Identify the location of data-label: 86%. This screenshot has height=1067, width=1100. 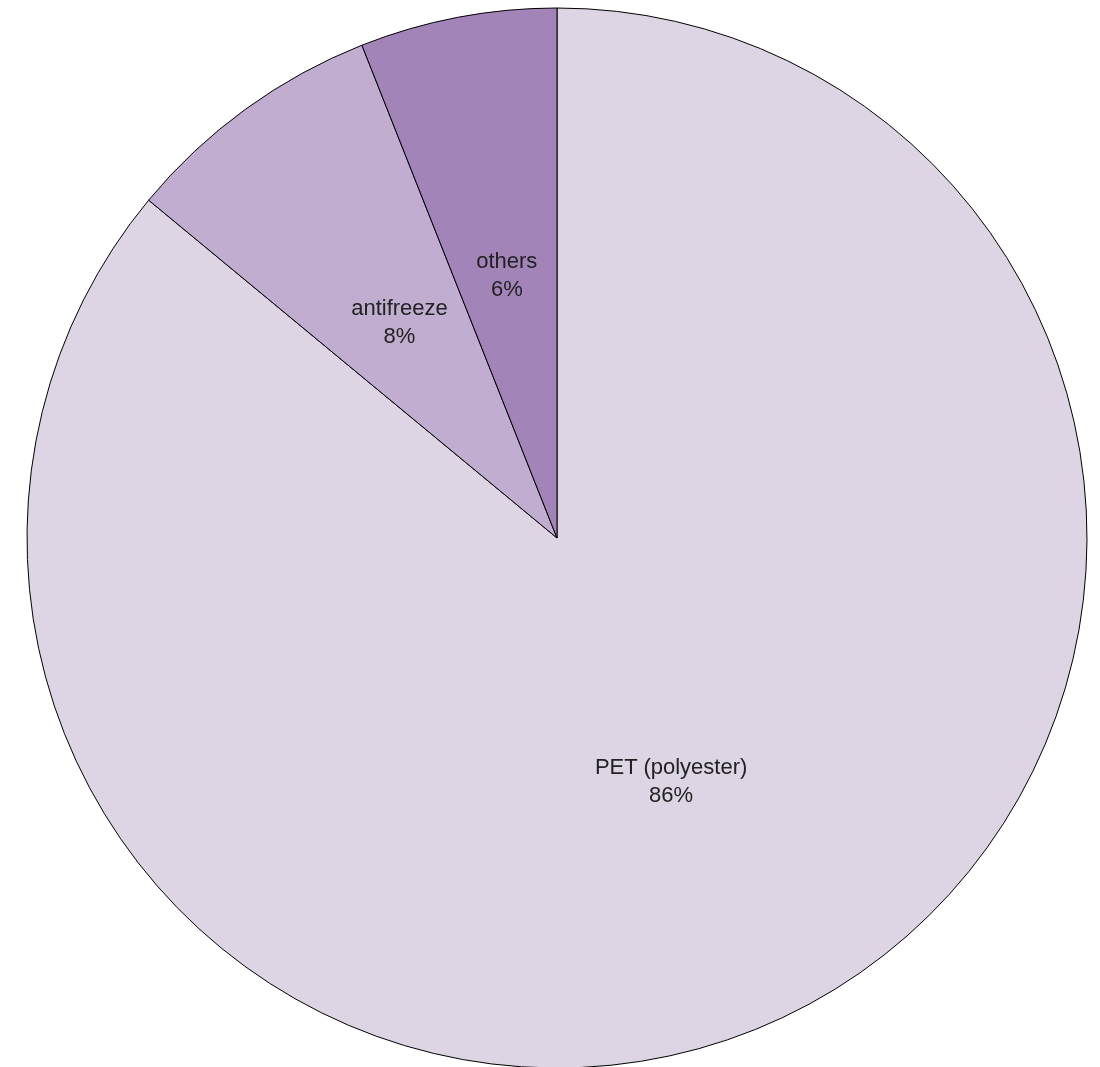
(671, 794).